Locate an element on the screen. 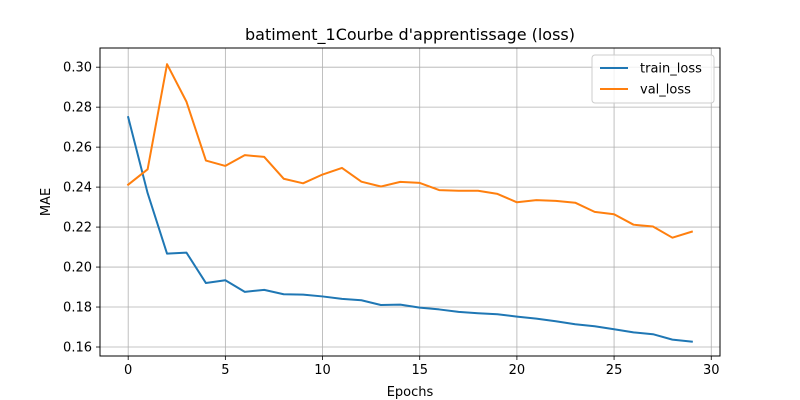 Image resolution: width=800 pixels, height=400 pixels. y-tick-label: 0.28 is located at coordinates (77, 108).